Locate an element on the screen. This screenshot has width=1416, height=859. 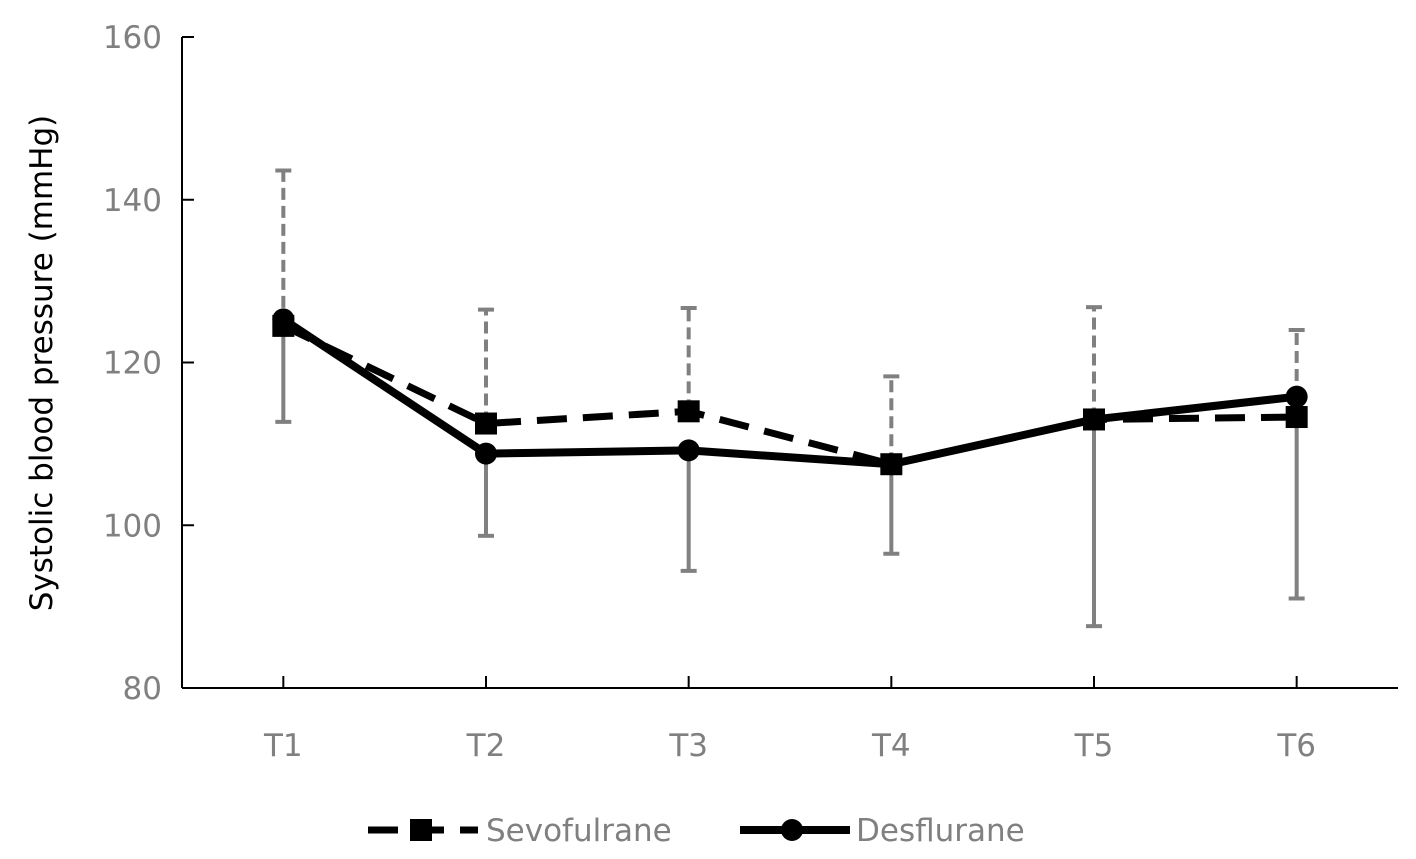
y-axis: 80 100 120 140 160 is located at coordinates (148, 363).